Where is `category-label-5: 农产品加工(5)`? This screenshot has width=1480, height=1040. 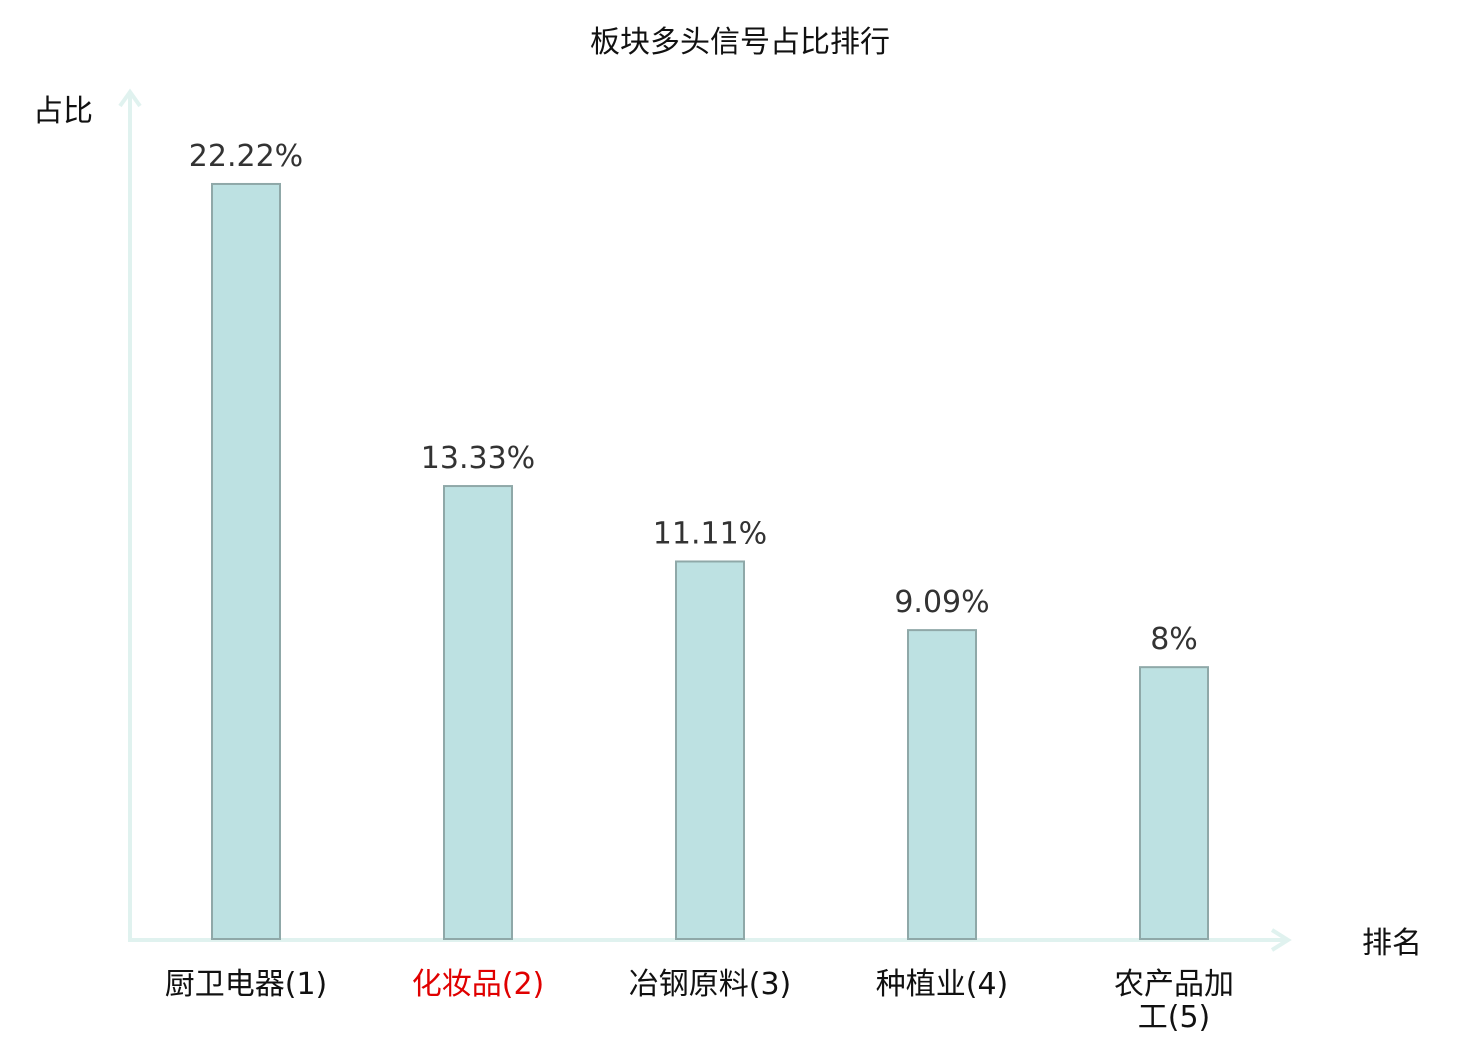
category-label-5: 农产品加工(5) is located at coordinates (1174, 1001).